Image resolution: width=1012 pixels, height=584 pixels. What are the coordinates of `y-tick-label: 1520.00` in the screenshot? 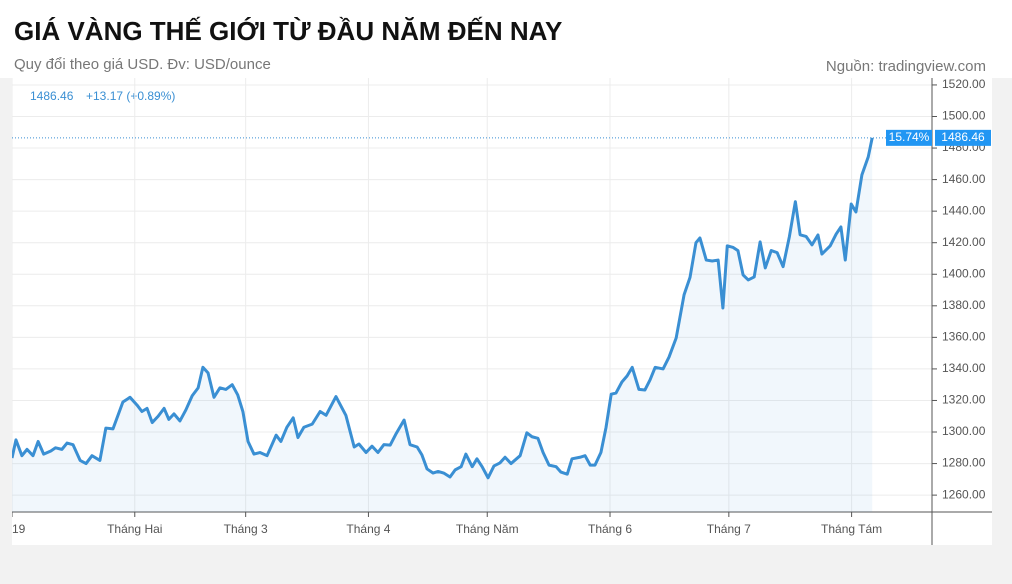 It's located at (964, 84).